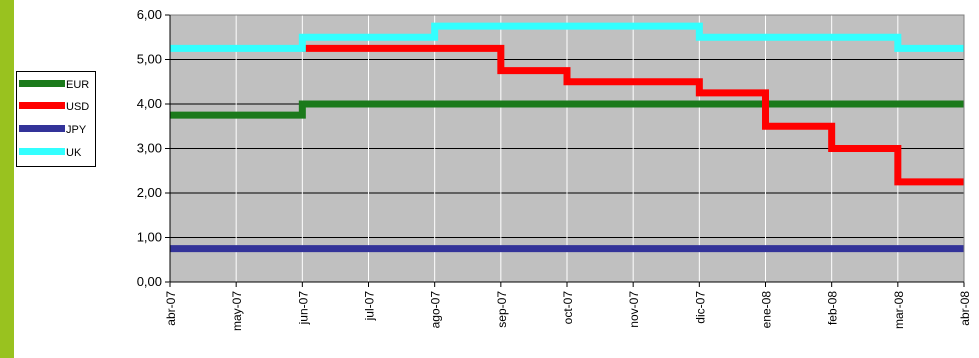  What do you see at coordinates (78, 107) in the screenshot?
I see `legend-label-usd: USD` at bounding box center [78, 107].